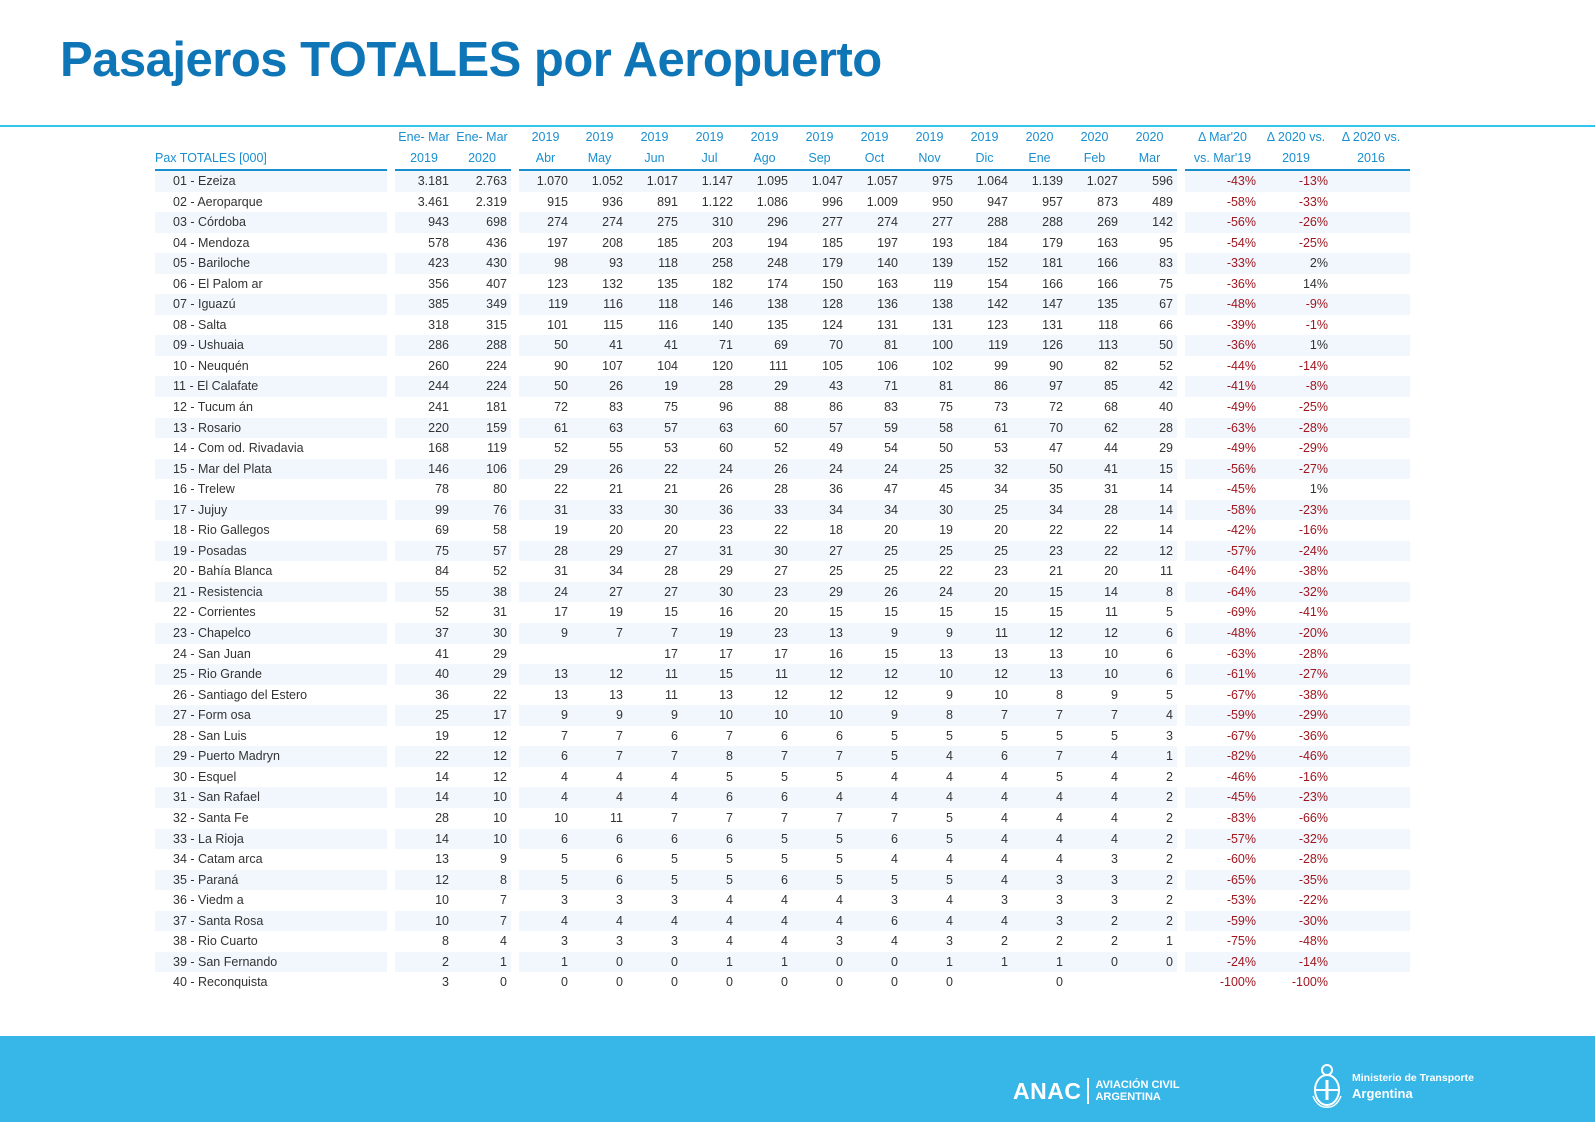 This screenshot has height=1122, width=1595. I want to click on value-cell: -59%, so click(1222, 921).